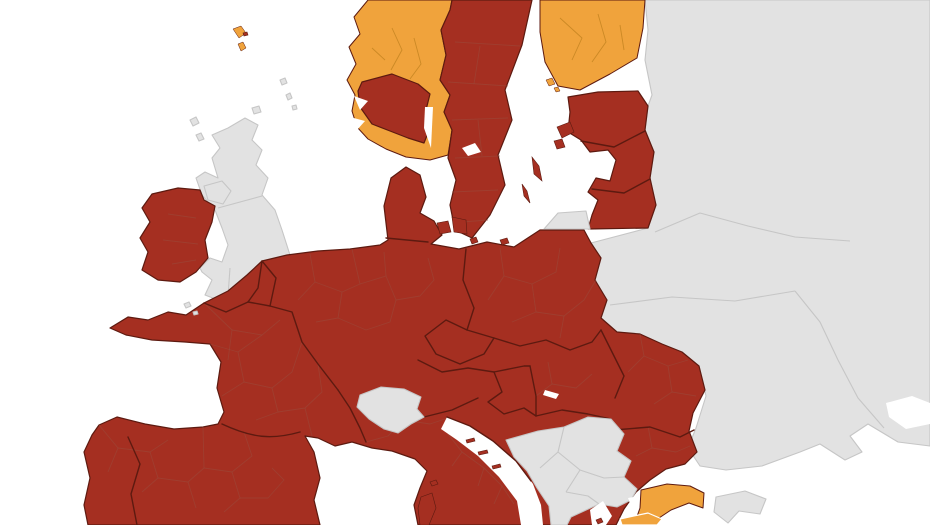 This screenshot has height=525, width=930. Describe the element at coordinates (428, 127) in the screenshot. I see `oslo-fjord` at that location.